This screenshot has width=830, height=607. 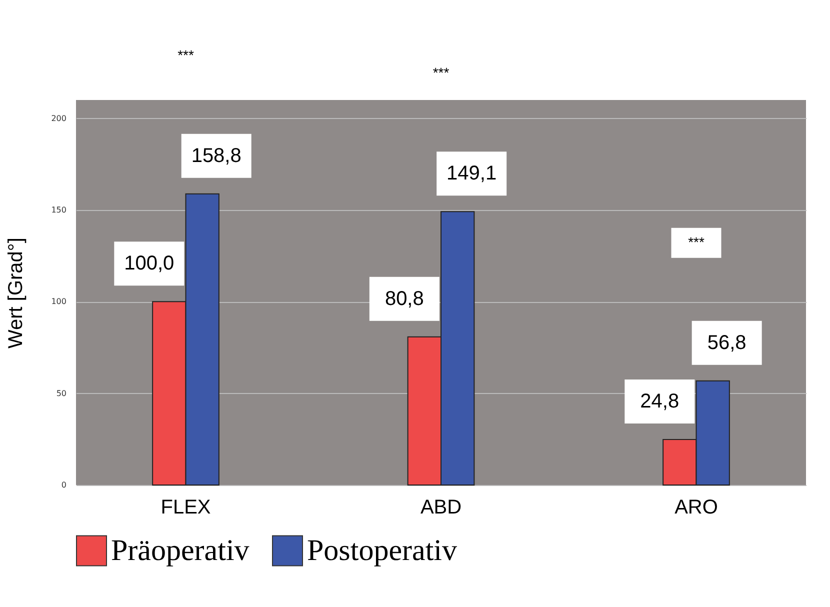 What do you see at coordinates (471, 173) in the screenshot?
I see `data-label: 149,1` at bounding box center [471, 173].